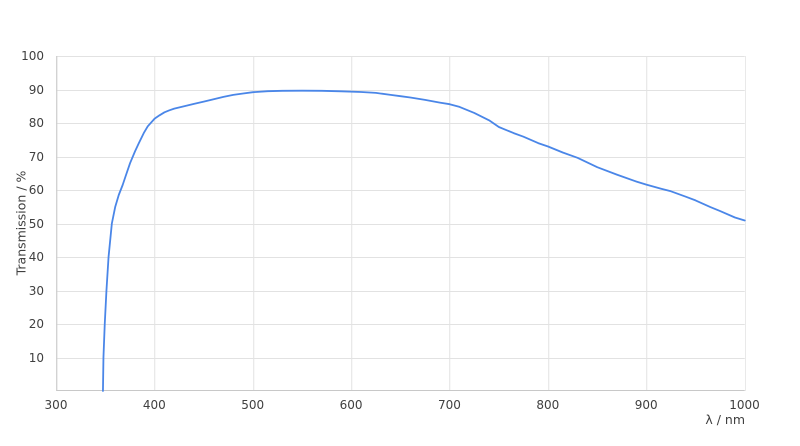  What do you see at coordinates (351, 405) in the screenshot?
I see `x-tick-label: 600` at bounding box center [351, 405].